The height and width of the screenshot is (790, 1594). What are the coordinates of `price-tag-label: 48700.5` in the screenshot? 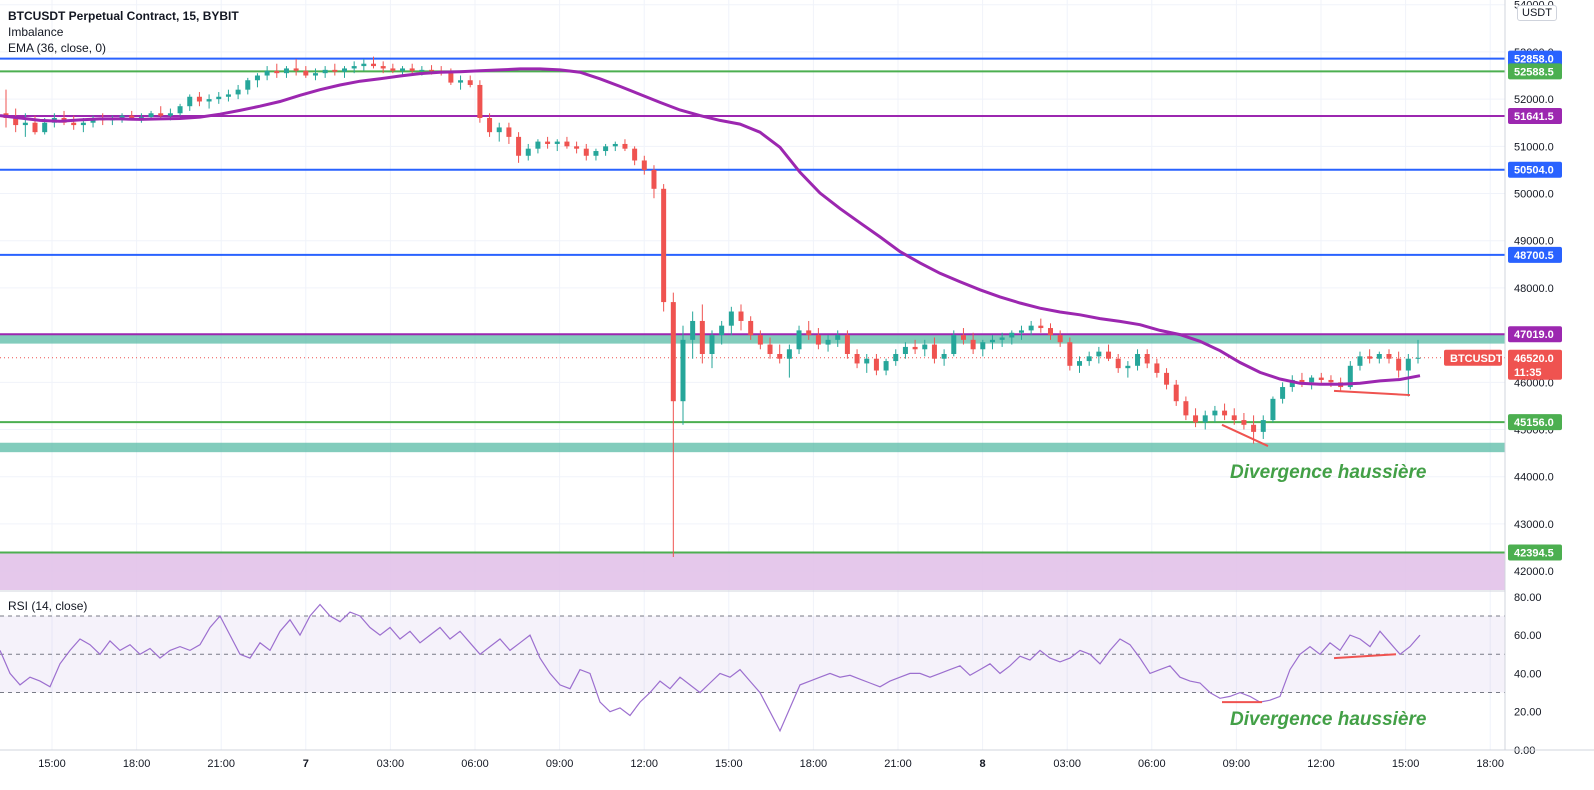 It's located at (1534, 256).